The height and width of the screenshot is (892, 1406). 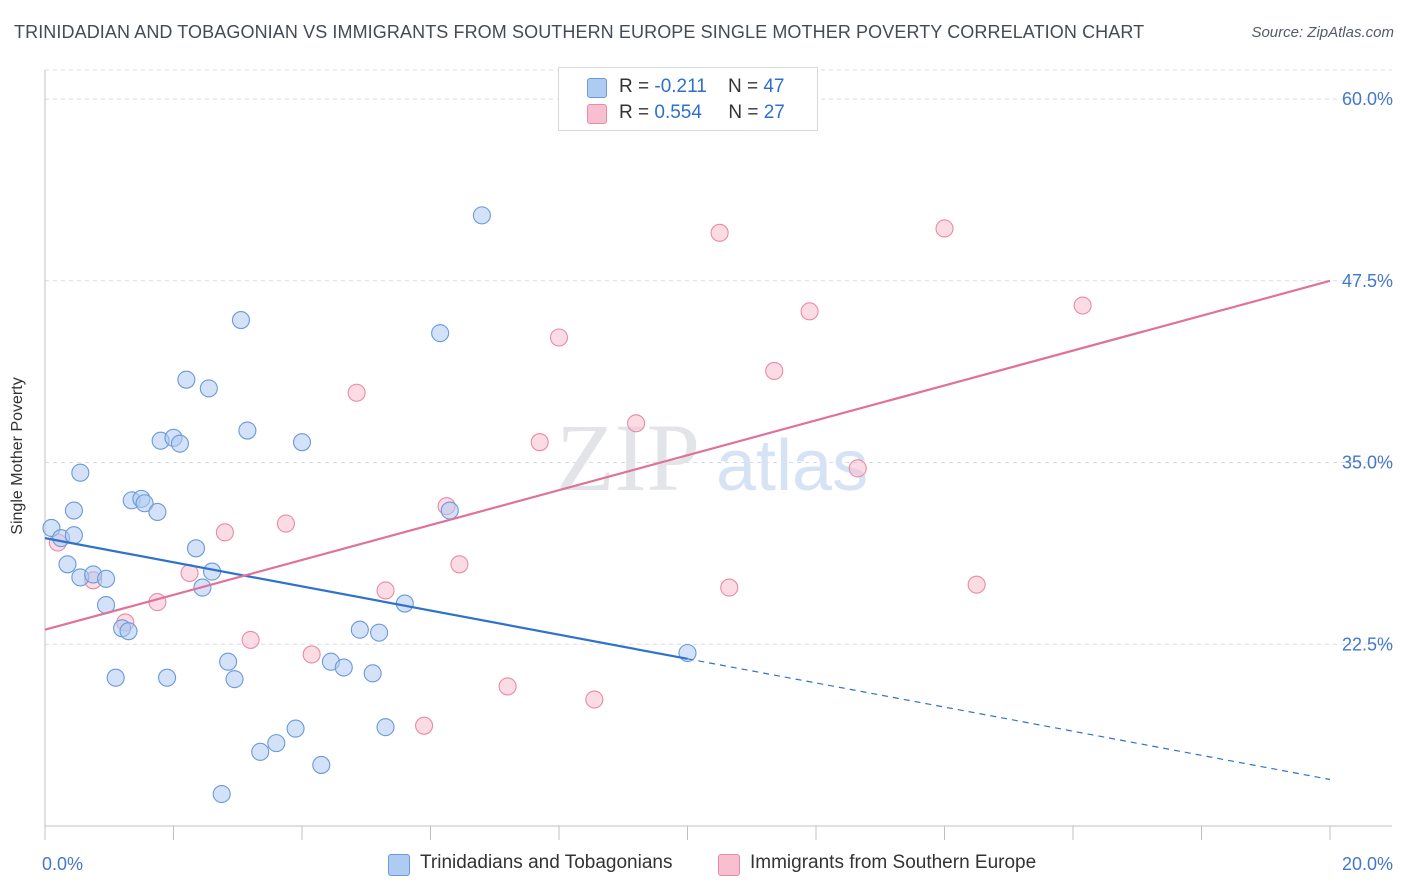 What do you see at coordinates (62, 864) in the screenshot?
I see `x-tick-label: 0.0%` at bounding box center [62, 864].